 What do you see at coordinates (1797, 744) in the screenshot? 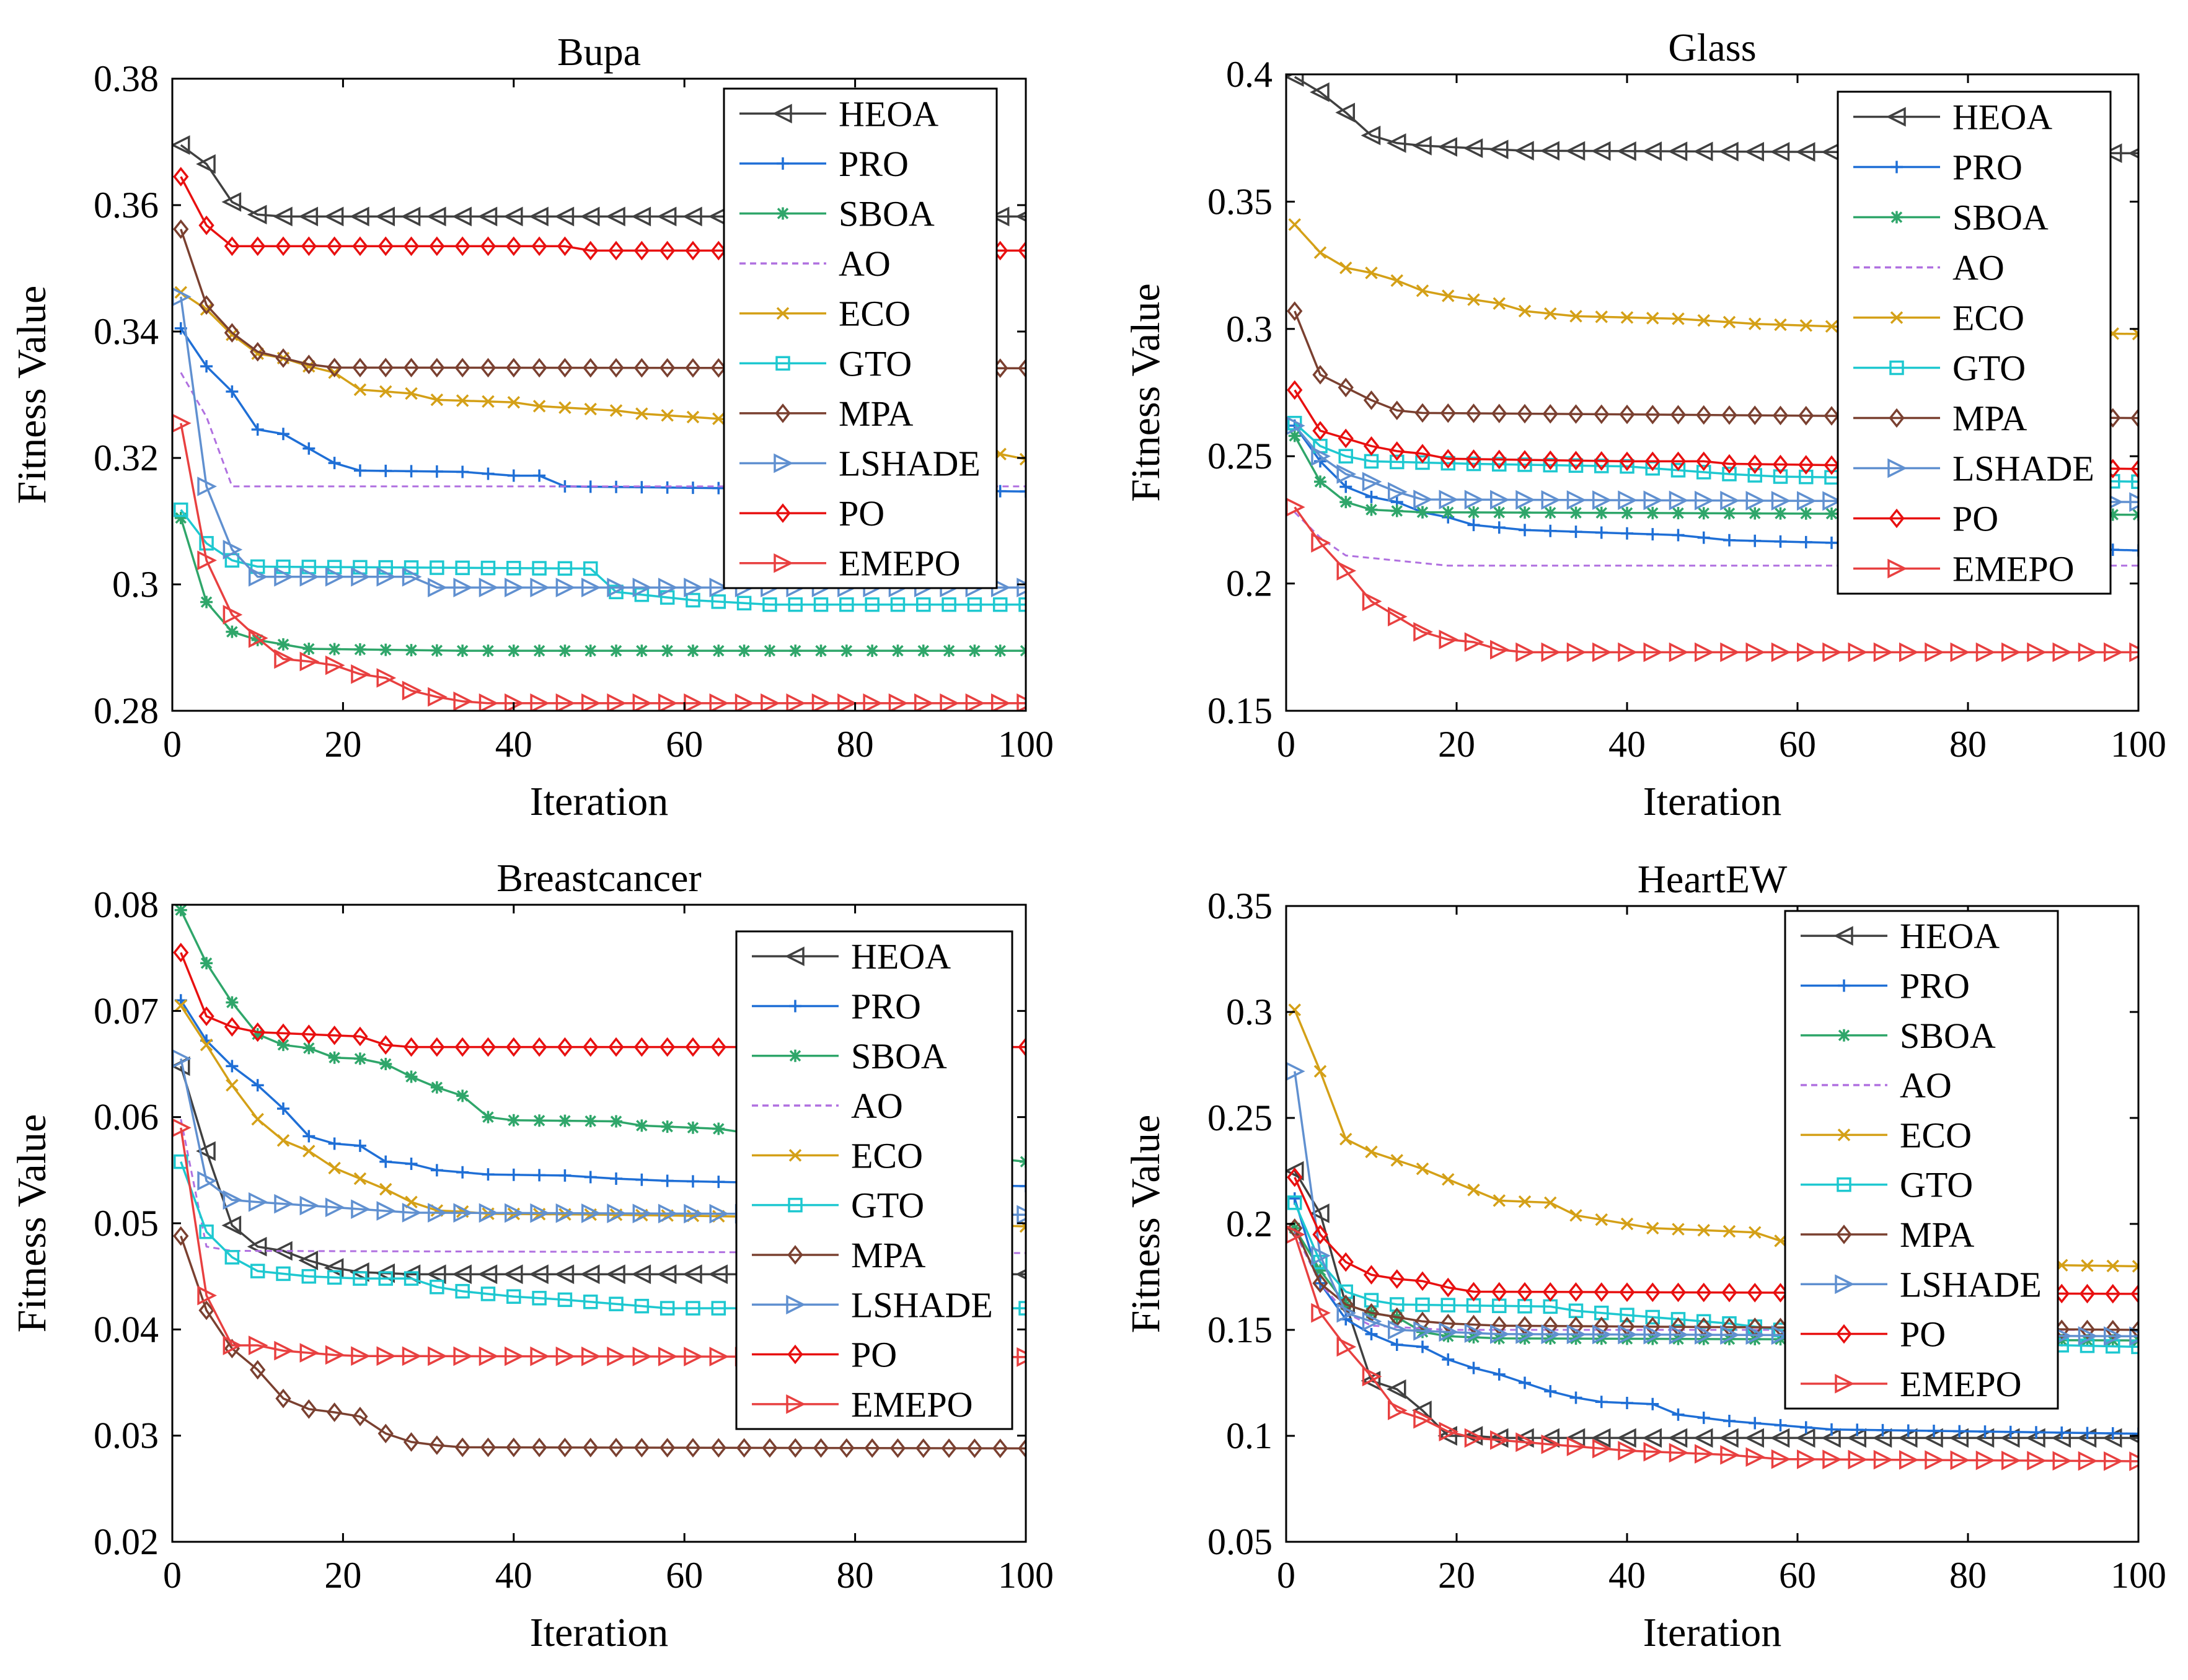
I see `x-tick-label: 60` at bounding box center [1797, 744].